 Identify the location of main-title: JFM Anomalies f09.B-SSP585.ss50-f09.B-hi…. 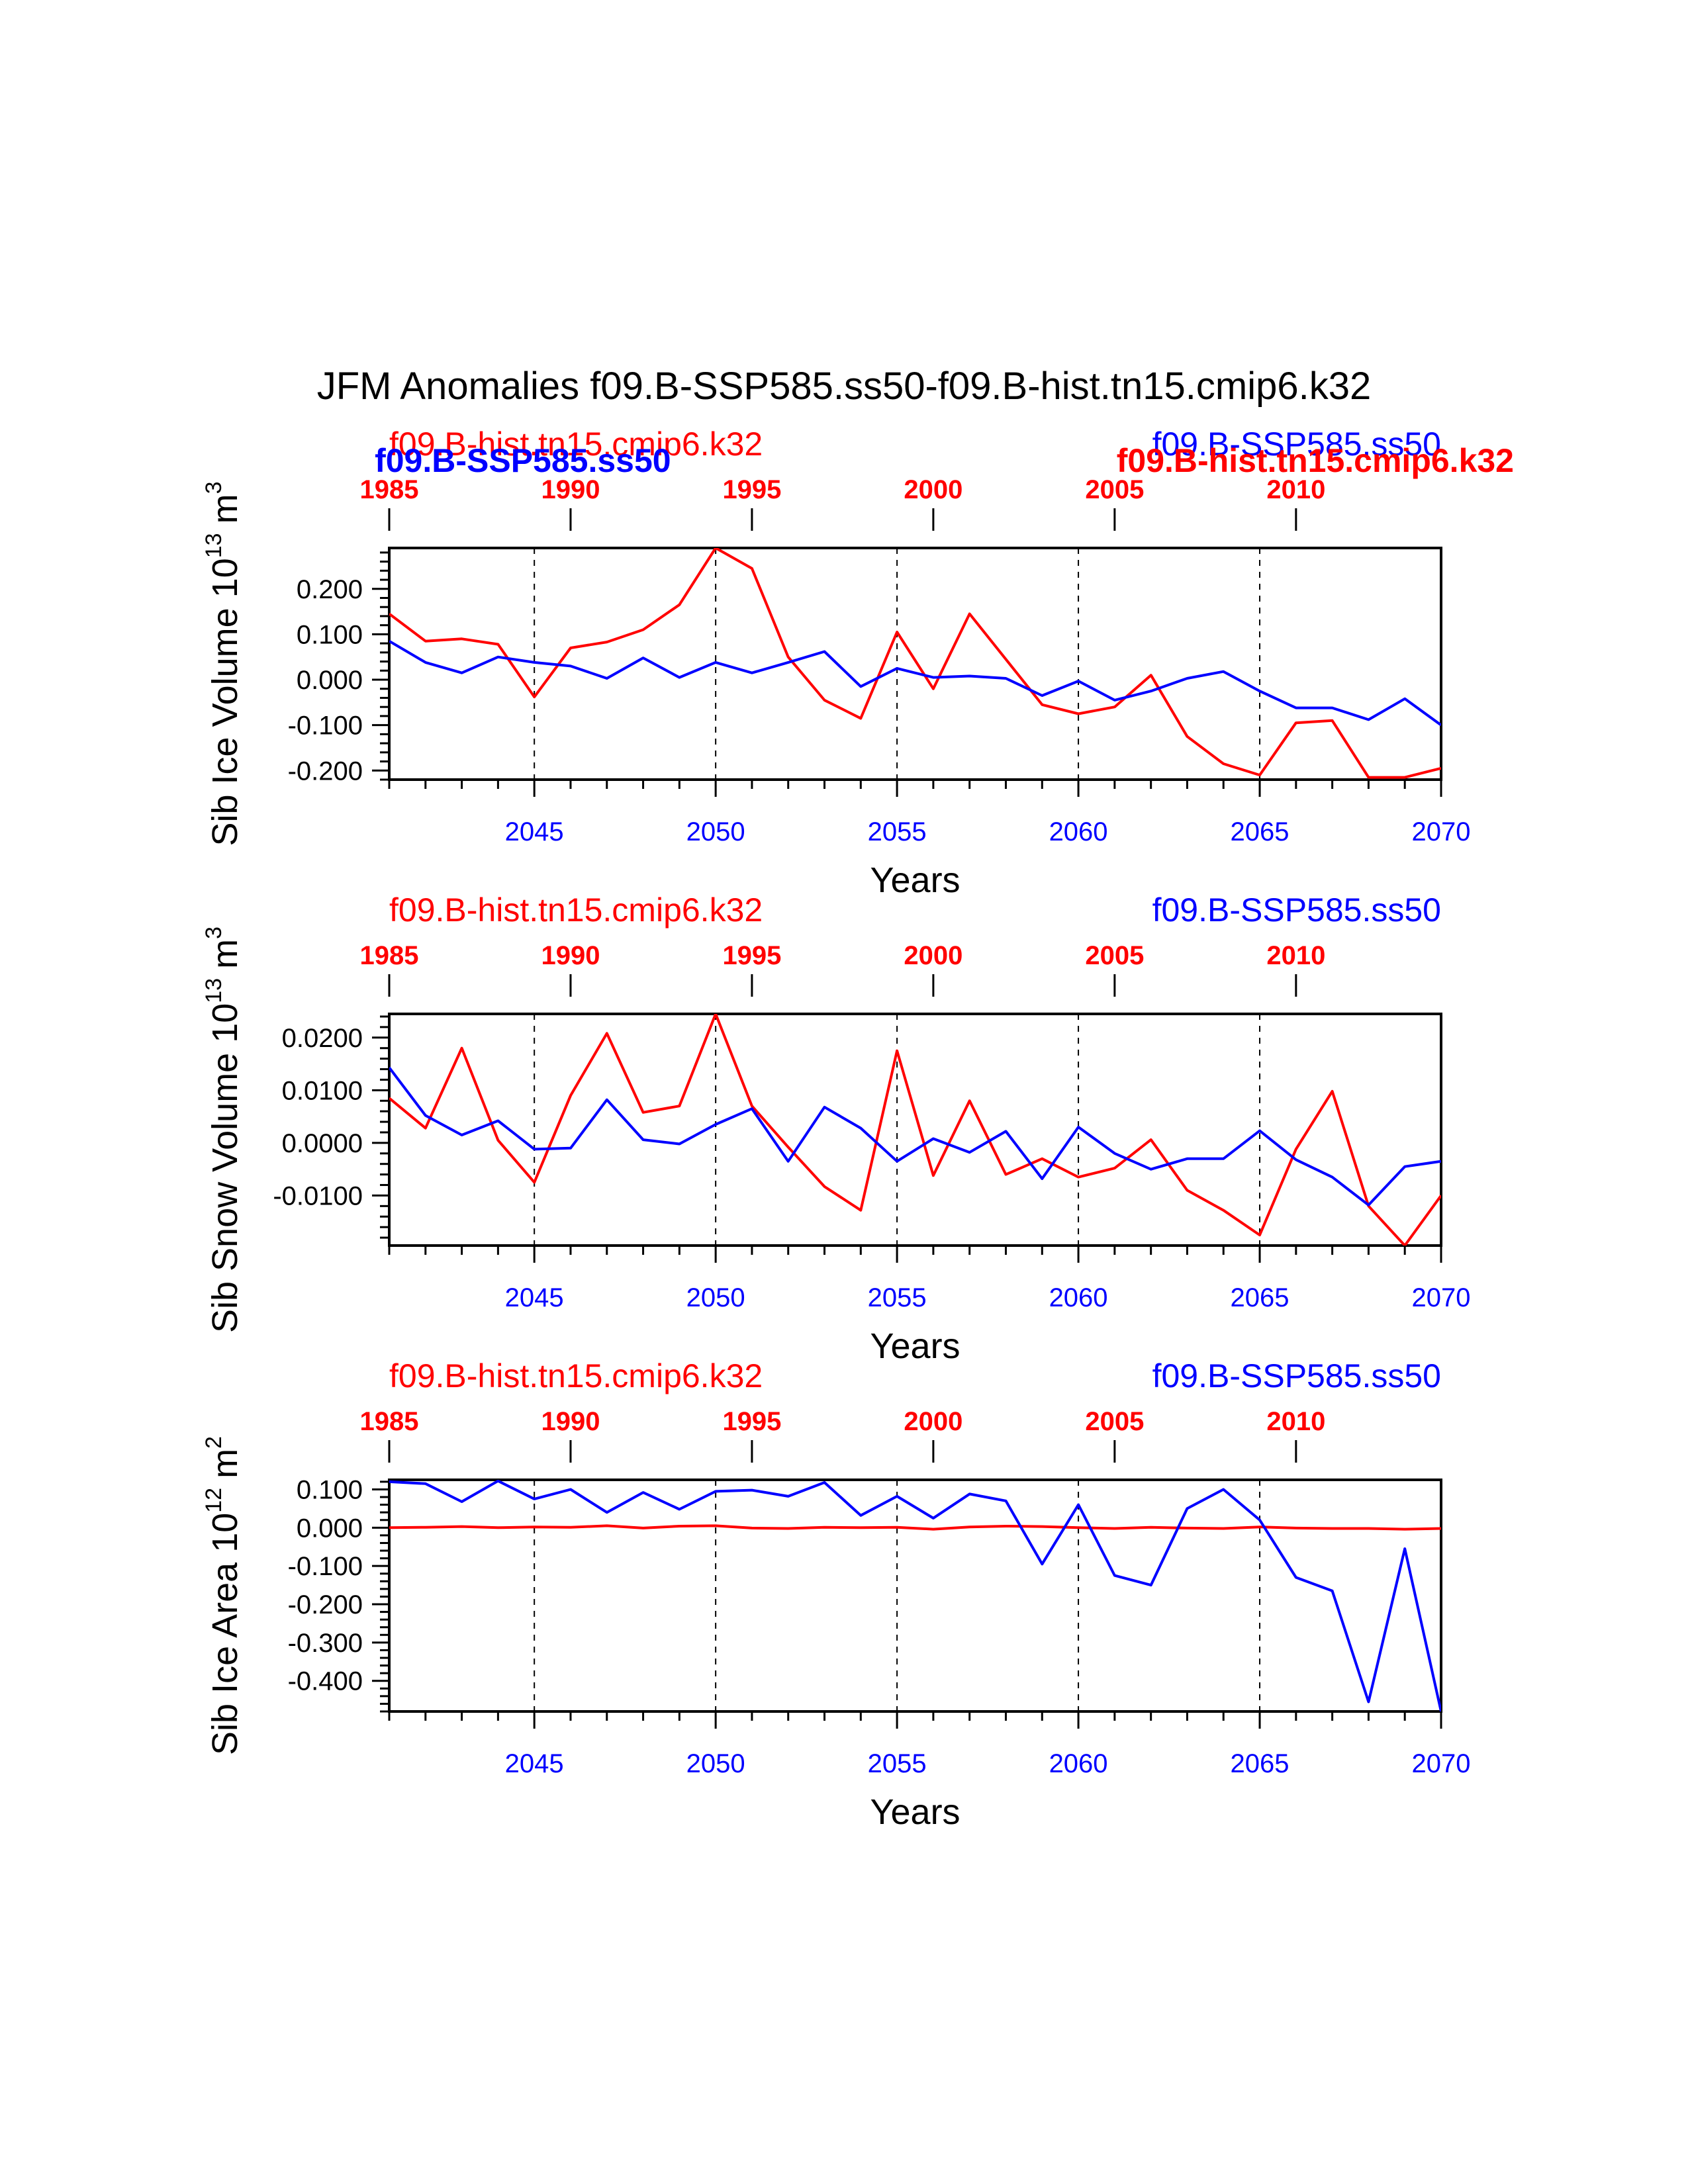
(844, 387).